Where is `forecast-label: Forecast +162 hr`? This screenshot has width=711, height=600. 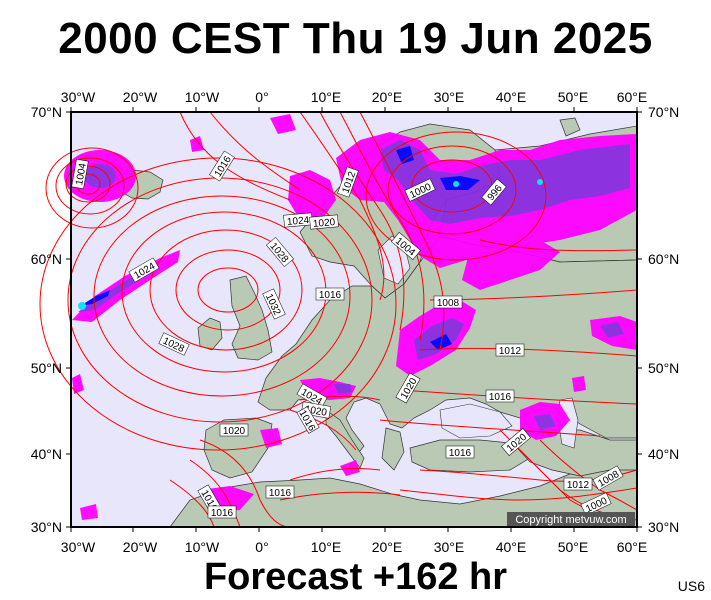 forecast-label: Forecast +162 hr is located at coordinates (355, 577).